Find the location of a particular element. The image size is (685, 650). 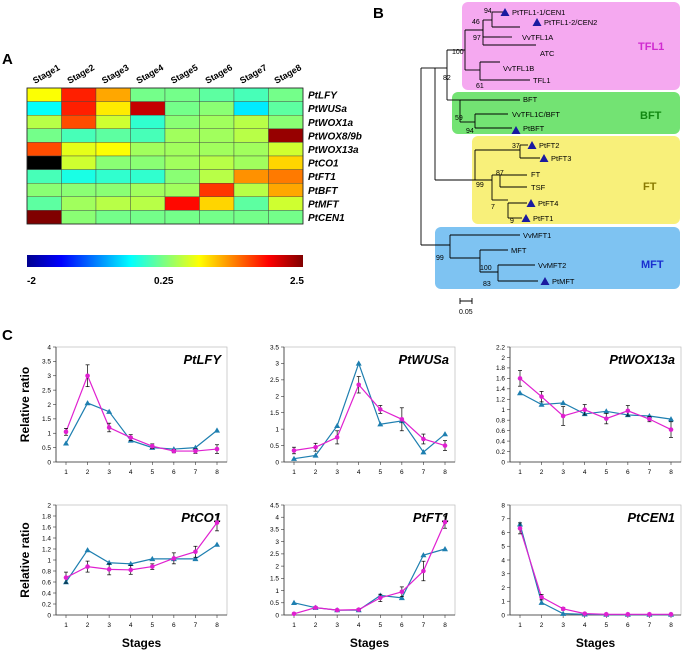

heatmap-stage-label: Stage6 is located at coordinates (219, 73).